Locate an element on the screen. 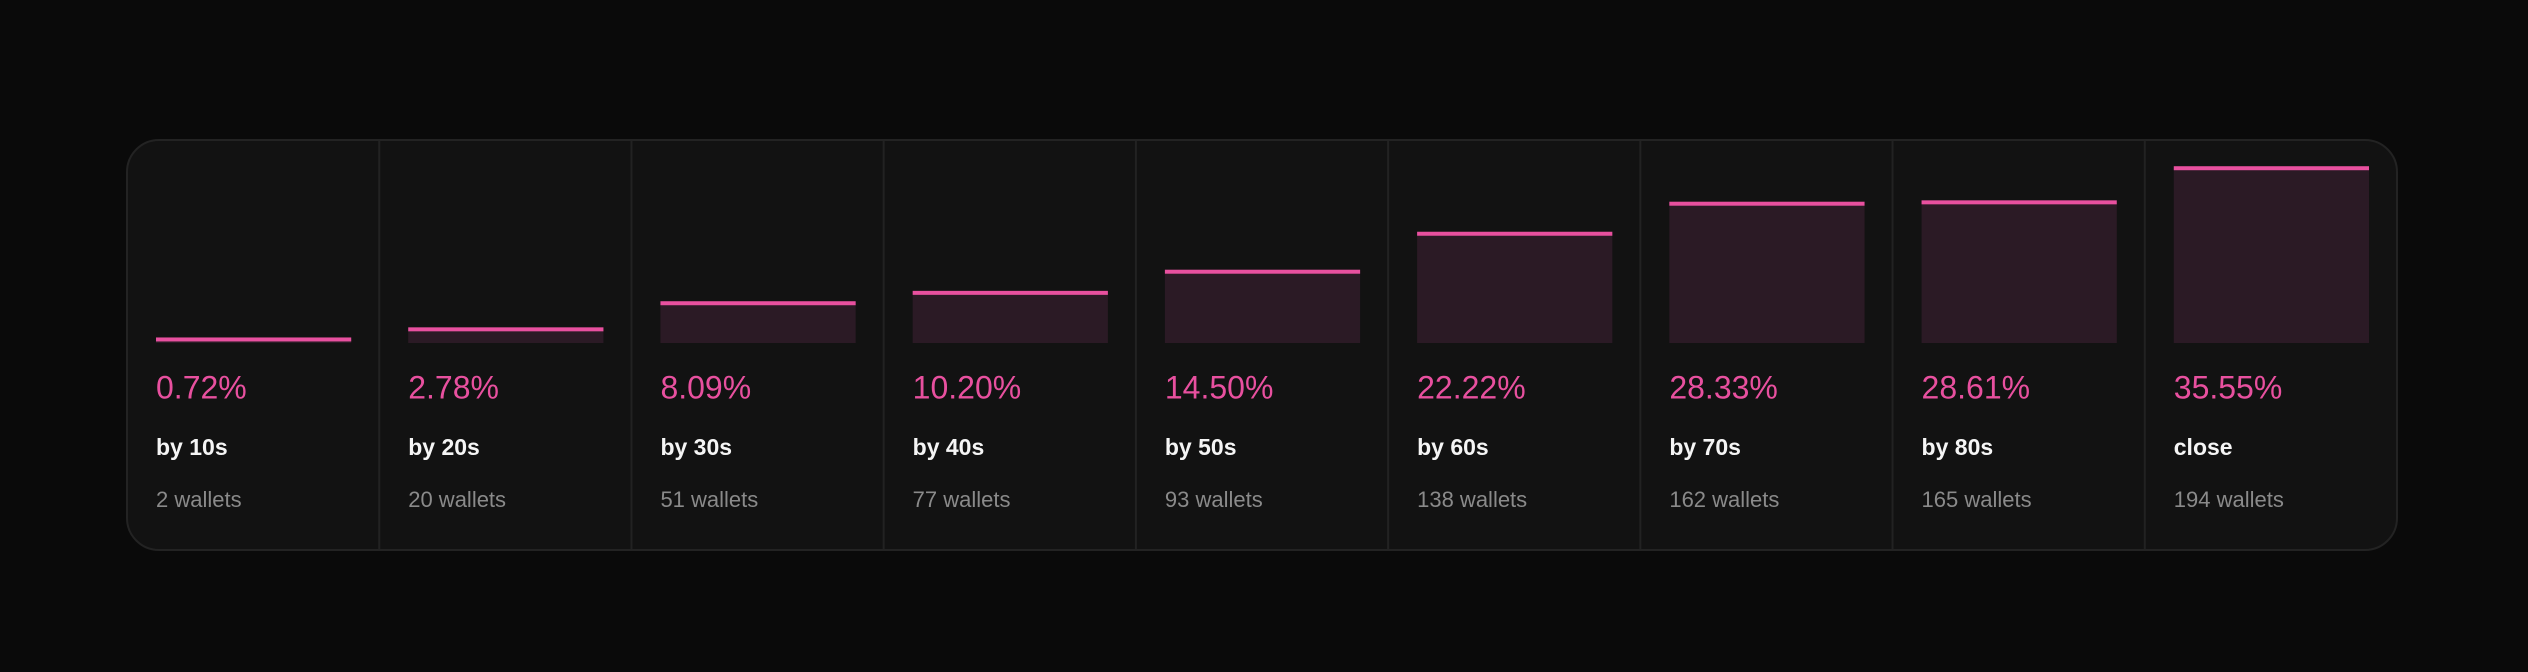 The height and width of the screenshot is (672, 2528). wallet-label: 138 wallets is located at coordinates (1472, 499).